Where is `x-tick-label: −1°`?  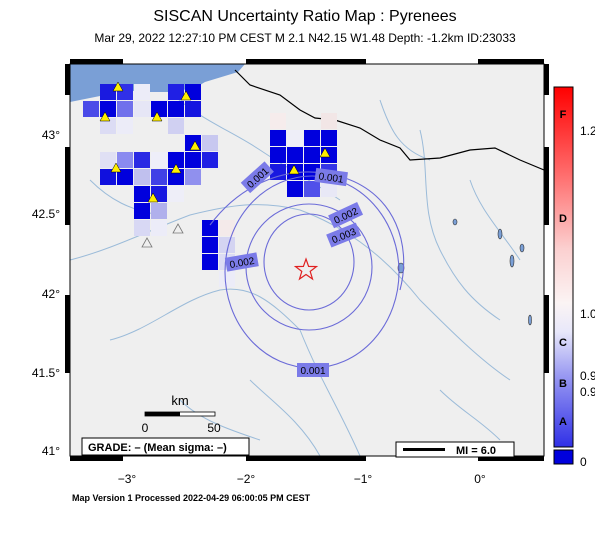 x-tick-label: −1° is located at coordinates (363, 479).